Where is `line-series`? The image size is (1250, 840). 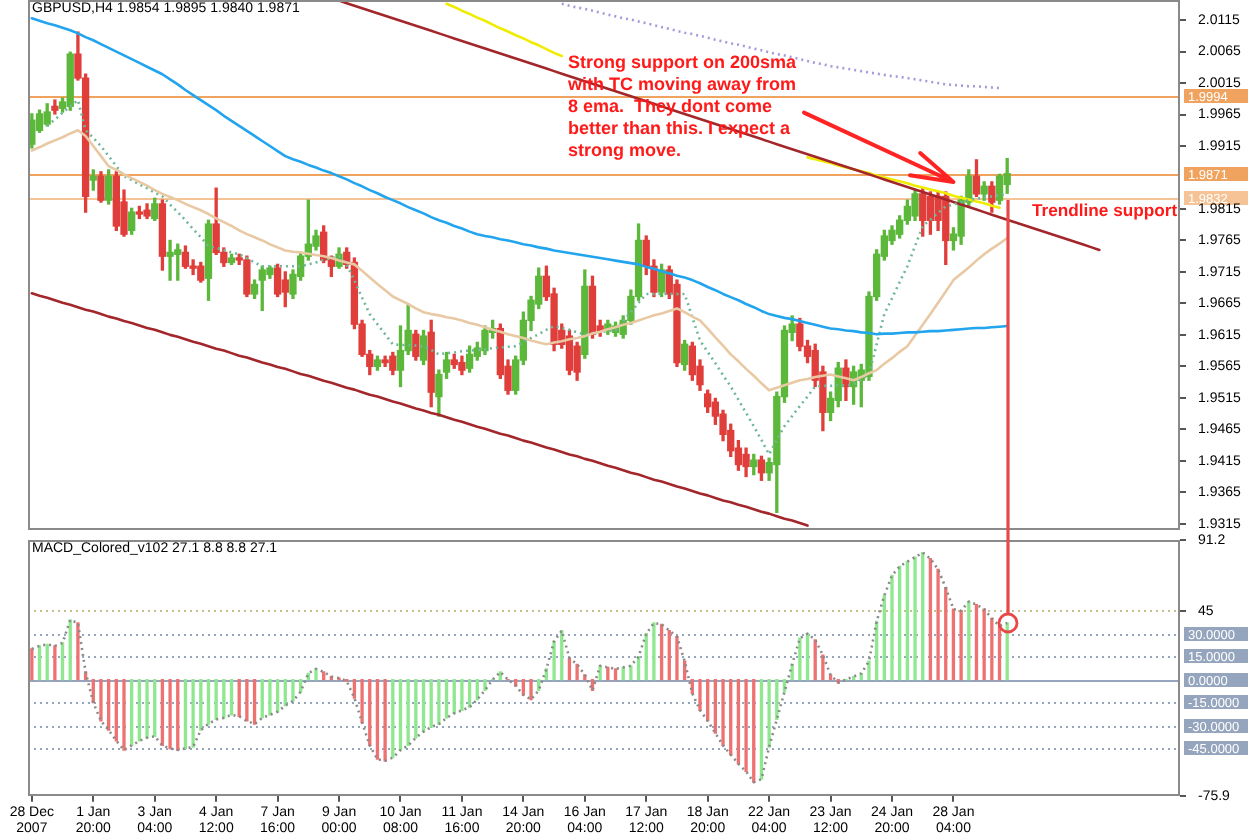 line-series is located at coordinates (780, 46).